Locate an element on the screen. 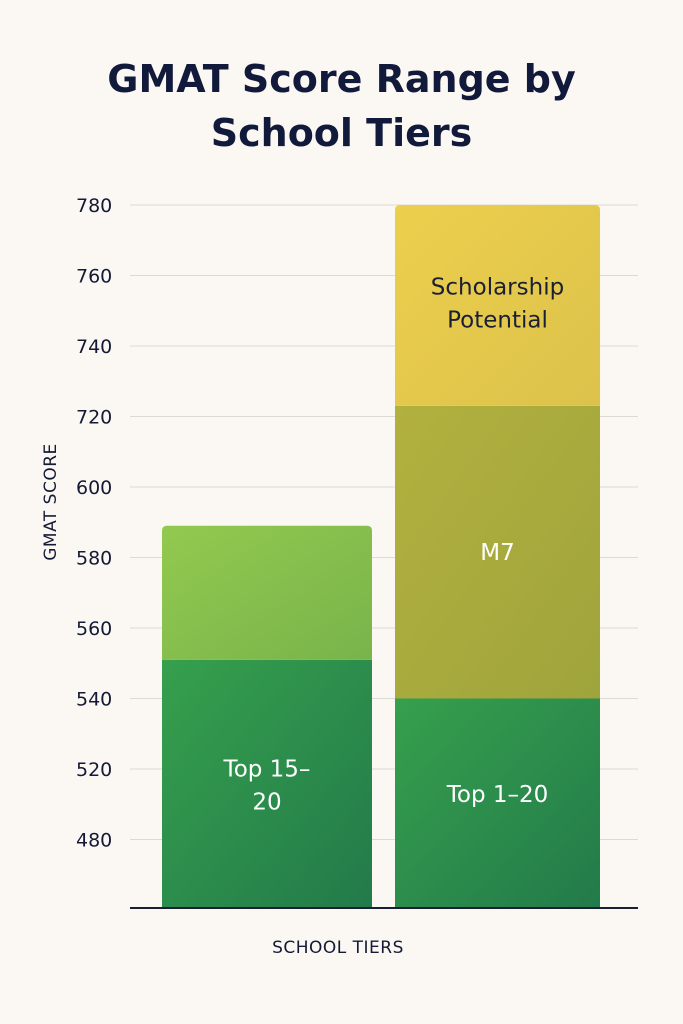  x-axis-title: SCHOOL TIERS is located at coordinates (338, 948).